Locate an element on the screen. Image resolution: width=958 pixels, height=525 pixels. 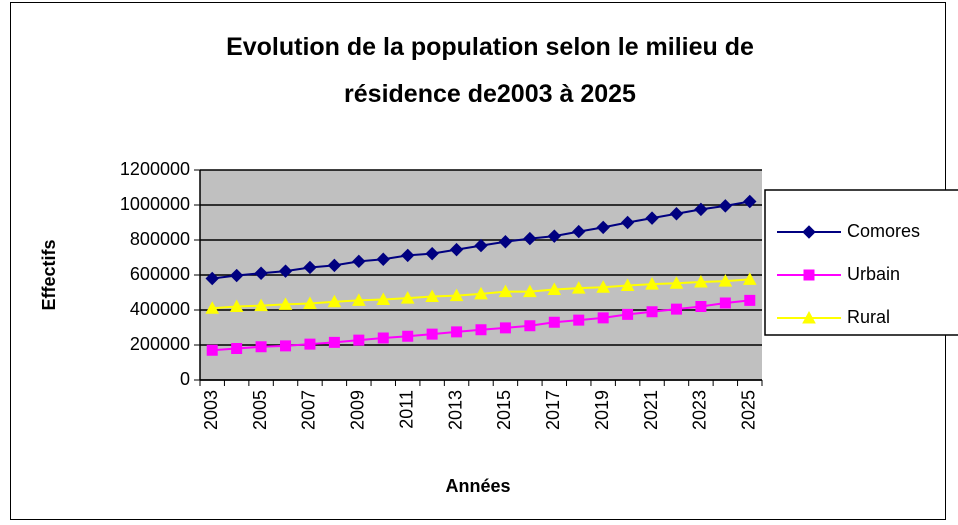
y-tick-label: 600000 is located at coordinates (160, 274).